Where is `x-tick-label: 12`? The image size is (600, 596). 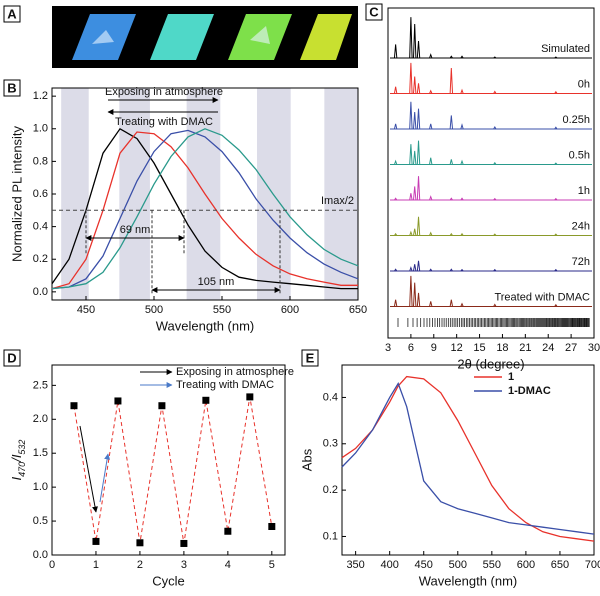 x-tick-label: 12 is located at coordinates (457, 348).